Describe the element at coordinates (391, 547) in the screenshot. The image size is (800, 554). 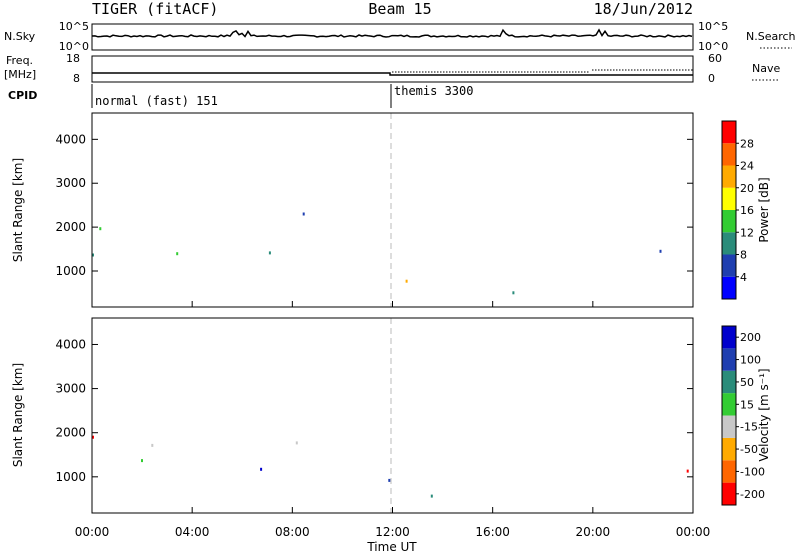
I see `x-axis-label: Time UT` at that location.